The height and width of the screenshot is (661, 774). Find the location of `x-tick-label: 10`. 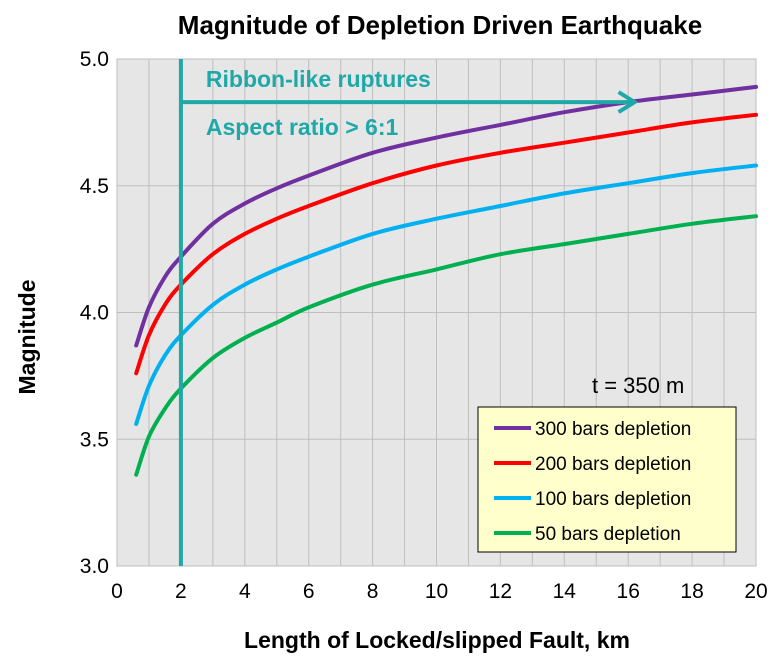

x-tick-label: 10 is located at coordinates (436, 591).